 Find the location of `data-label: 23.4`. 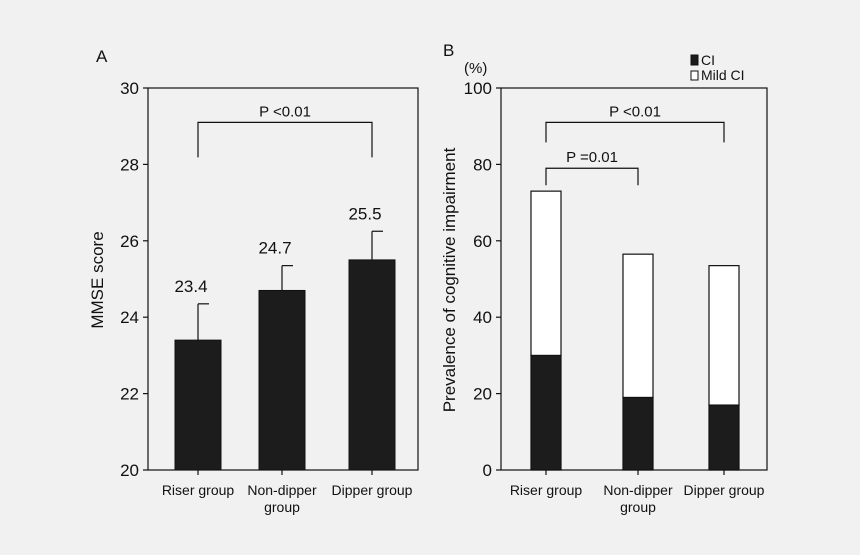

data-label: 23.4 is located at coordinates (190, 286).